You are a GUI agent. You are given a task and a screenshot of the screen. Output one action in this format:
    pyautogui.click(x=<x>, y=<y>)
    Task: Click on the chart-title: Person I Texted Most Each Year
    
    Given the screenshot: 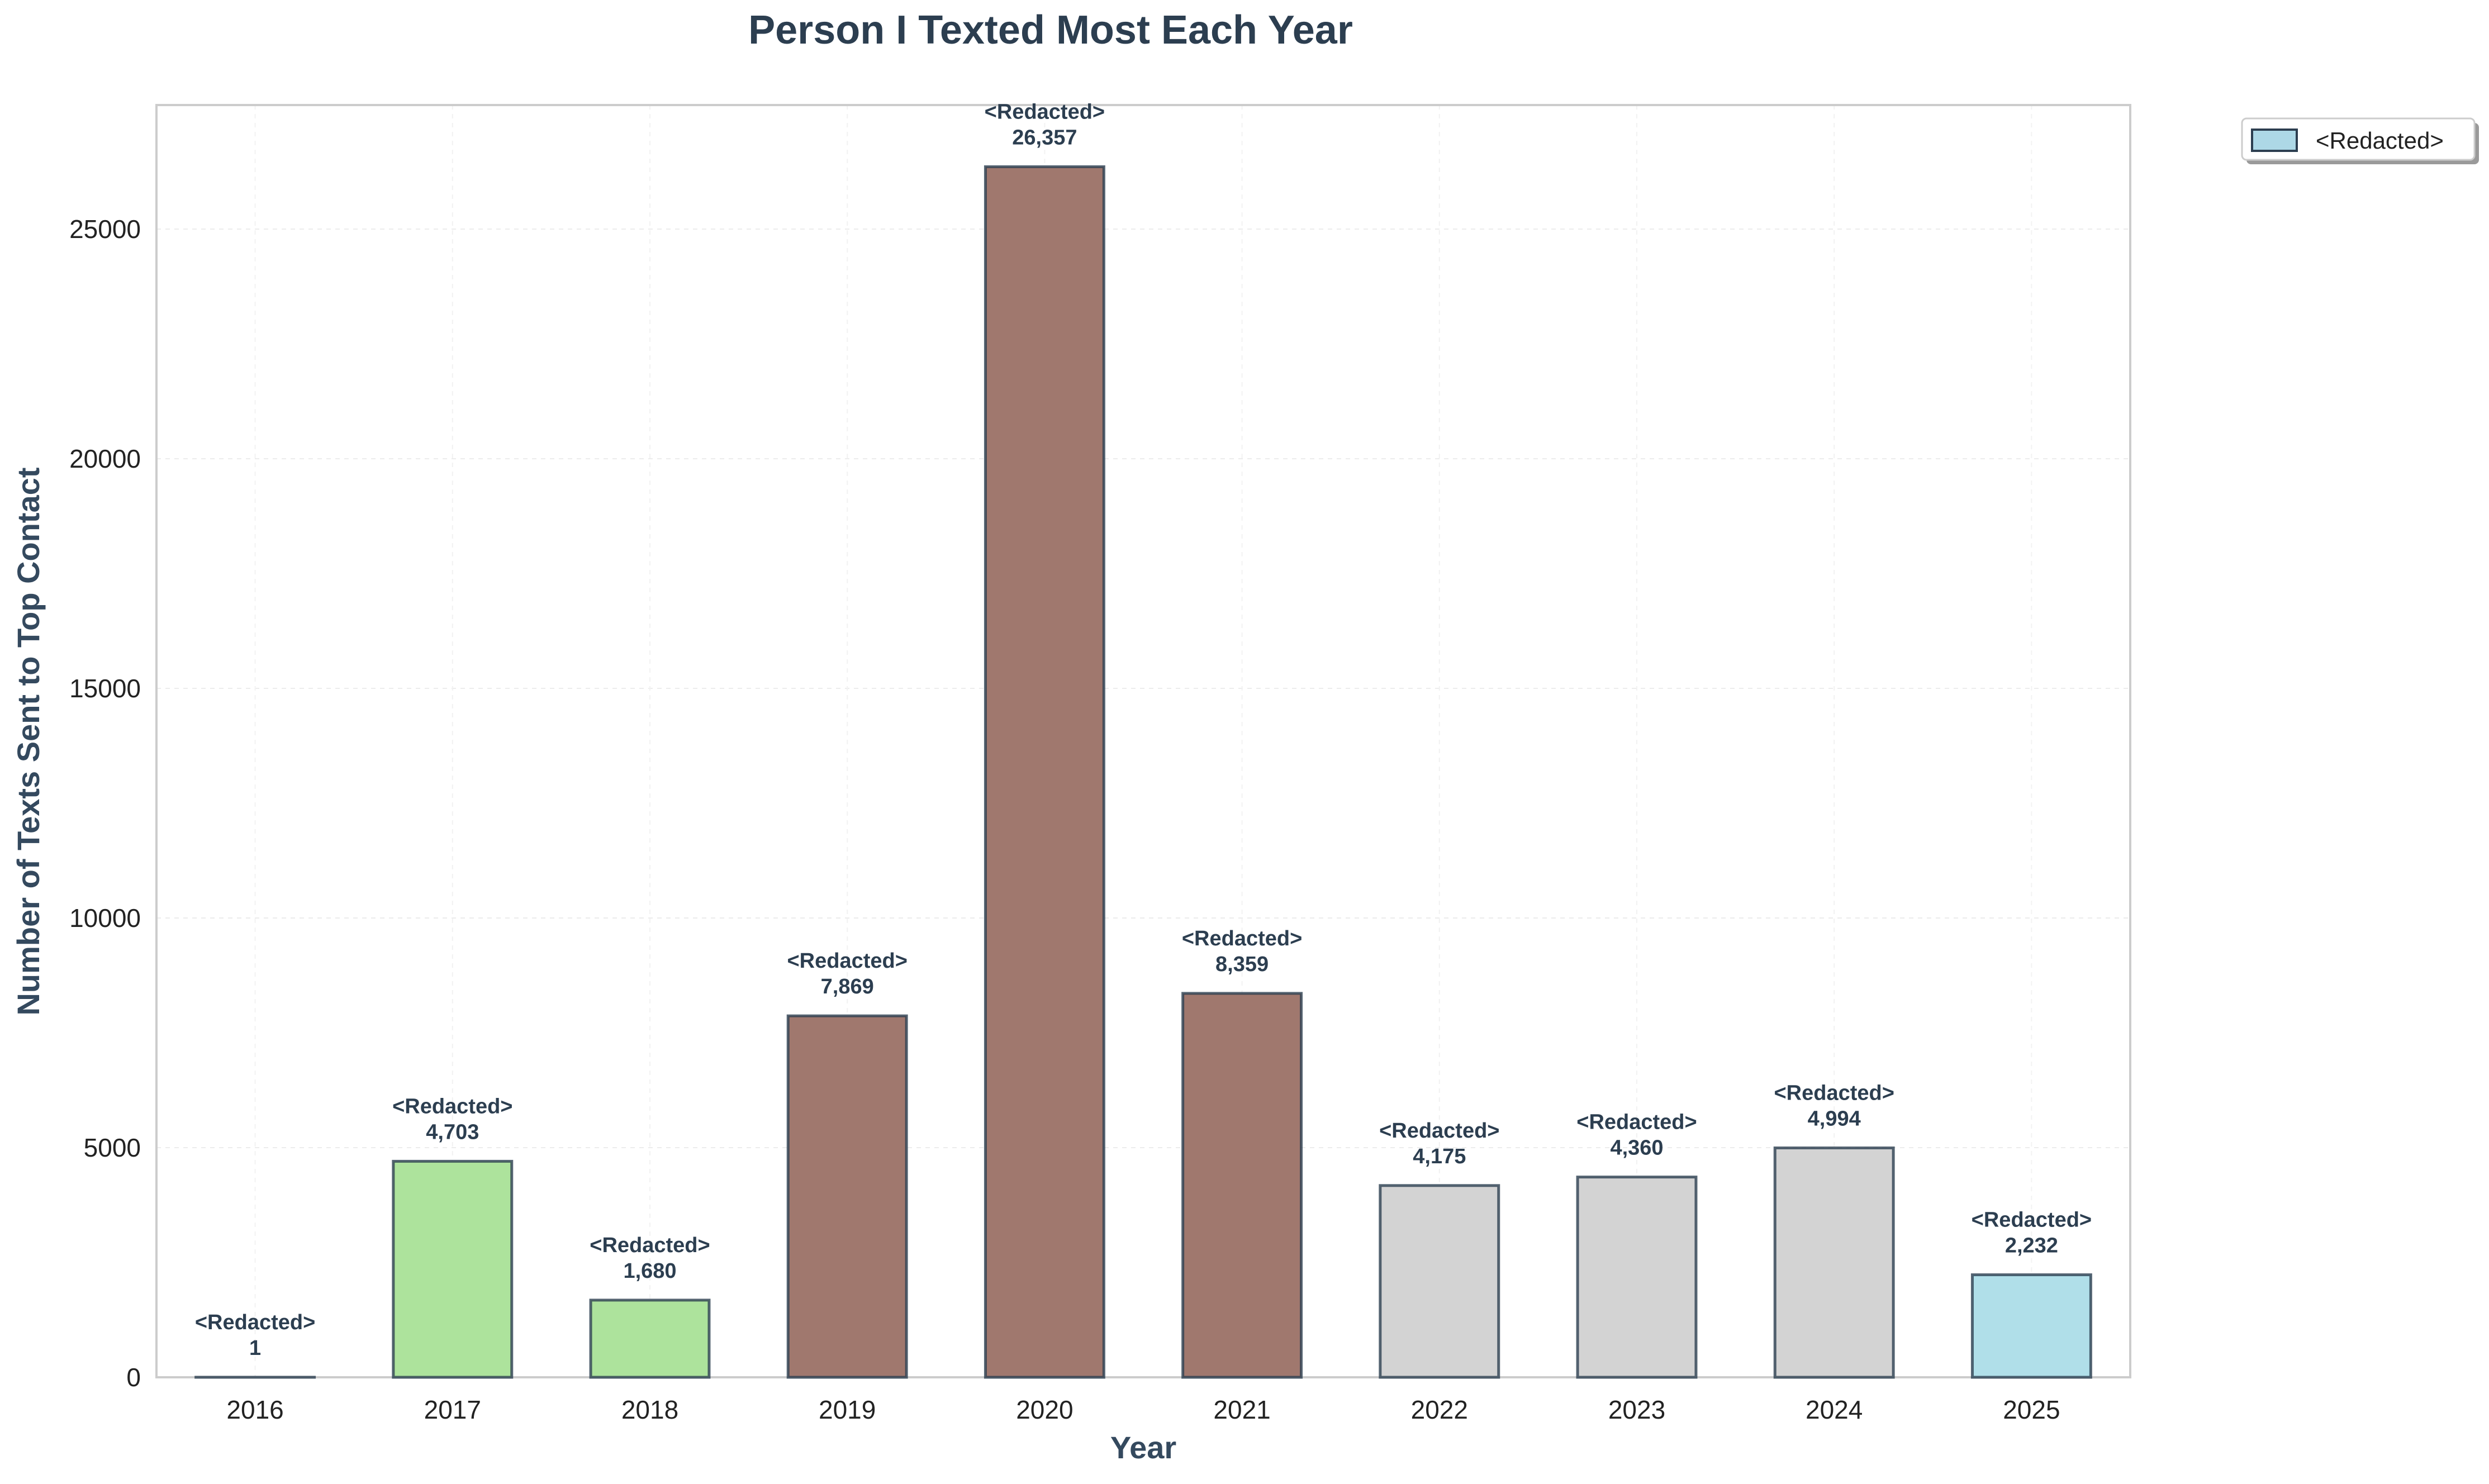 What is the action you would take?
    pyautogui.click(x=1050, y=30)
    